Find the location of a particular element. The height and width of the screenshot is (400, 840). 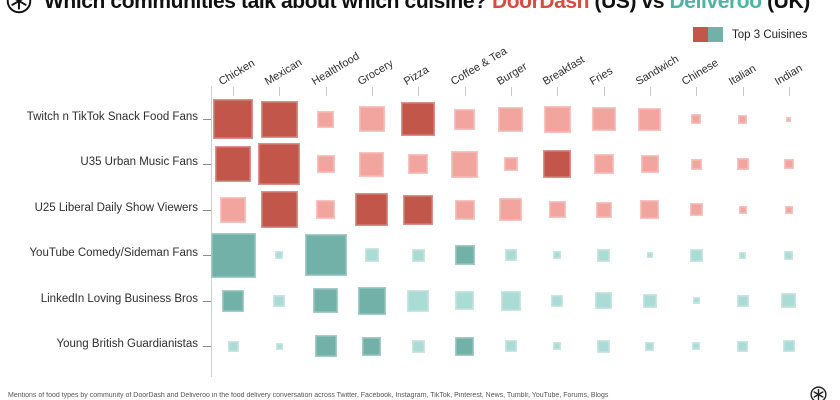

y-axis-line is located at coordinates (211, 231).